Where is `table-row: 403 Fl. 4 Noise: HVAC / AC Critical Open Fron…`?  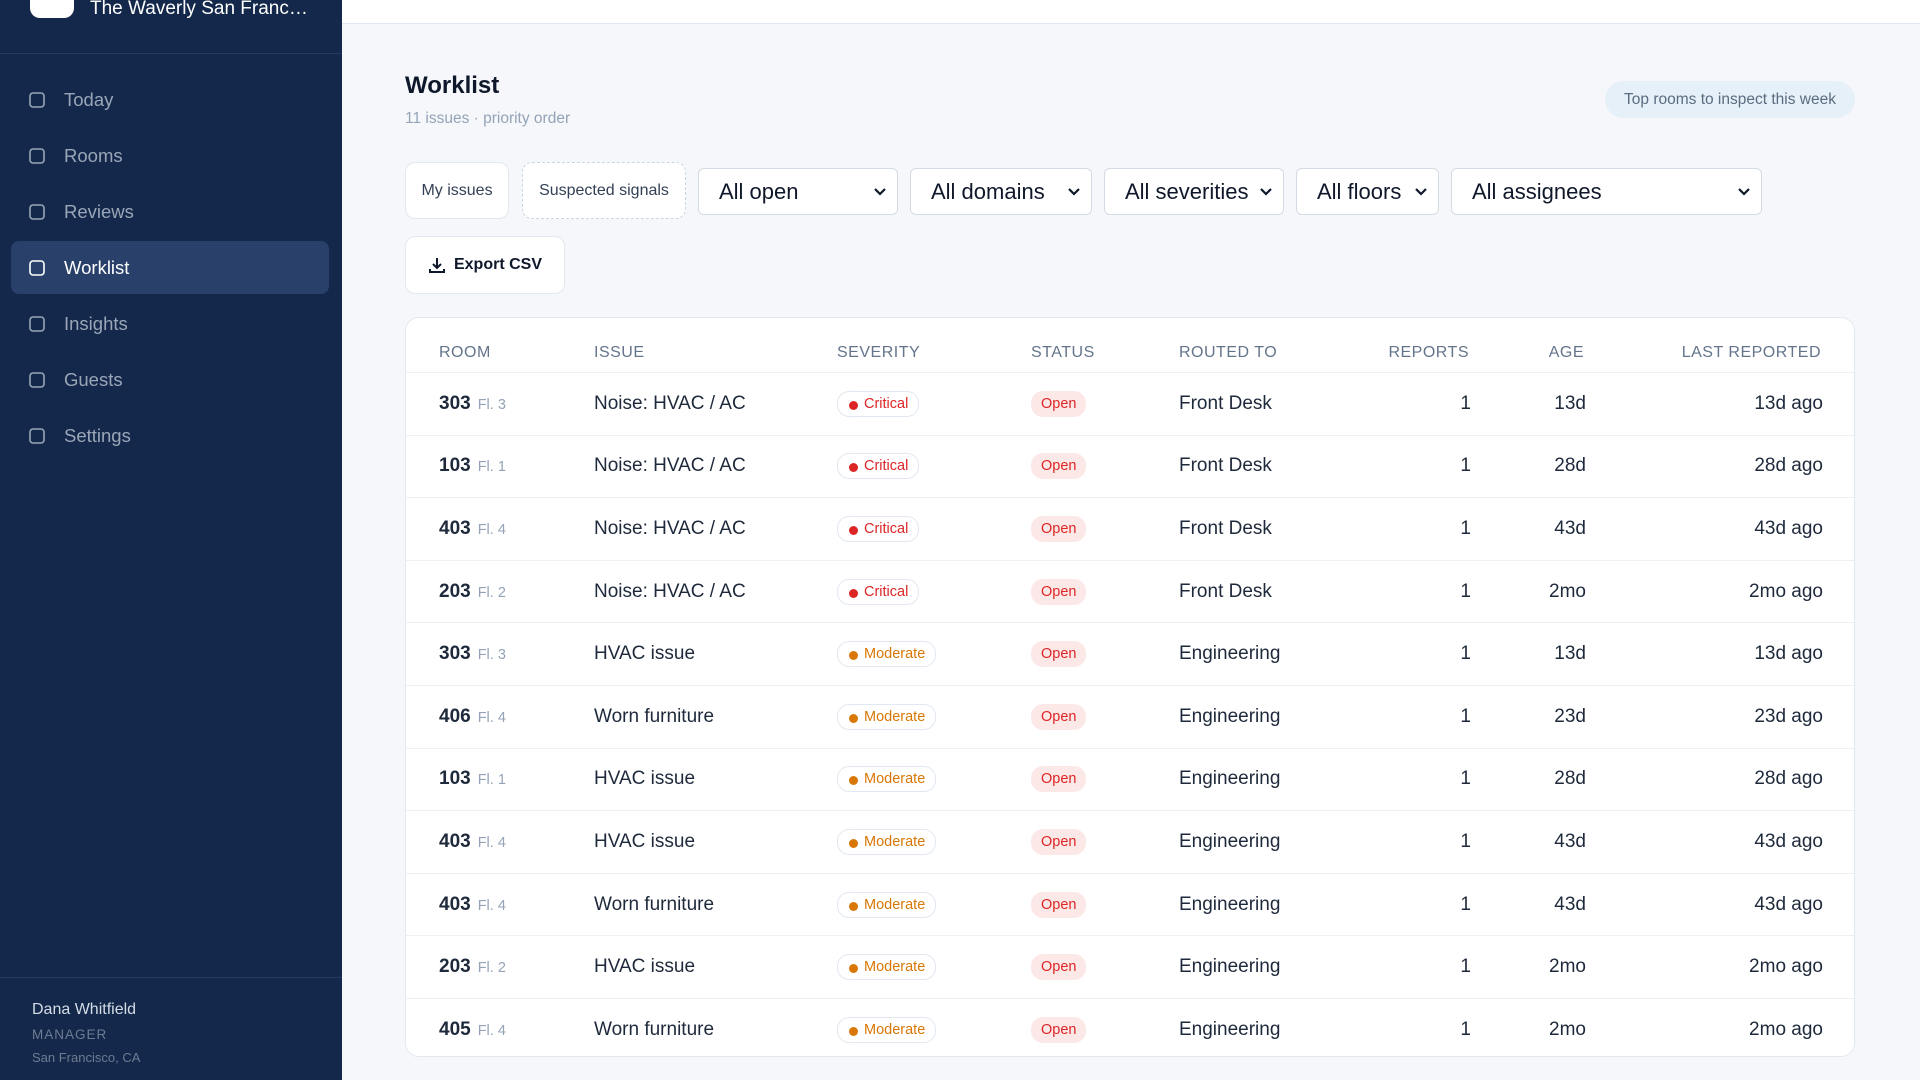
table-row: 403 Fl. 4 Noise: HVAC / AC Critical Open Fron… is located at coordinates (1130, 528).